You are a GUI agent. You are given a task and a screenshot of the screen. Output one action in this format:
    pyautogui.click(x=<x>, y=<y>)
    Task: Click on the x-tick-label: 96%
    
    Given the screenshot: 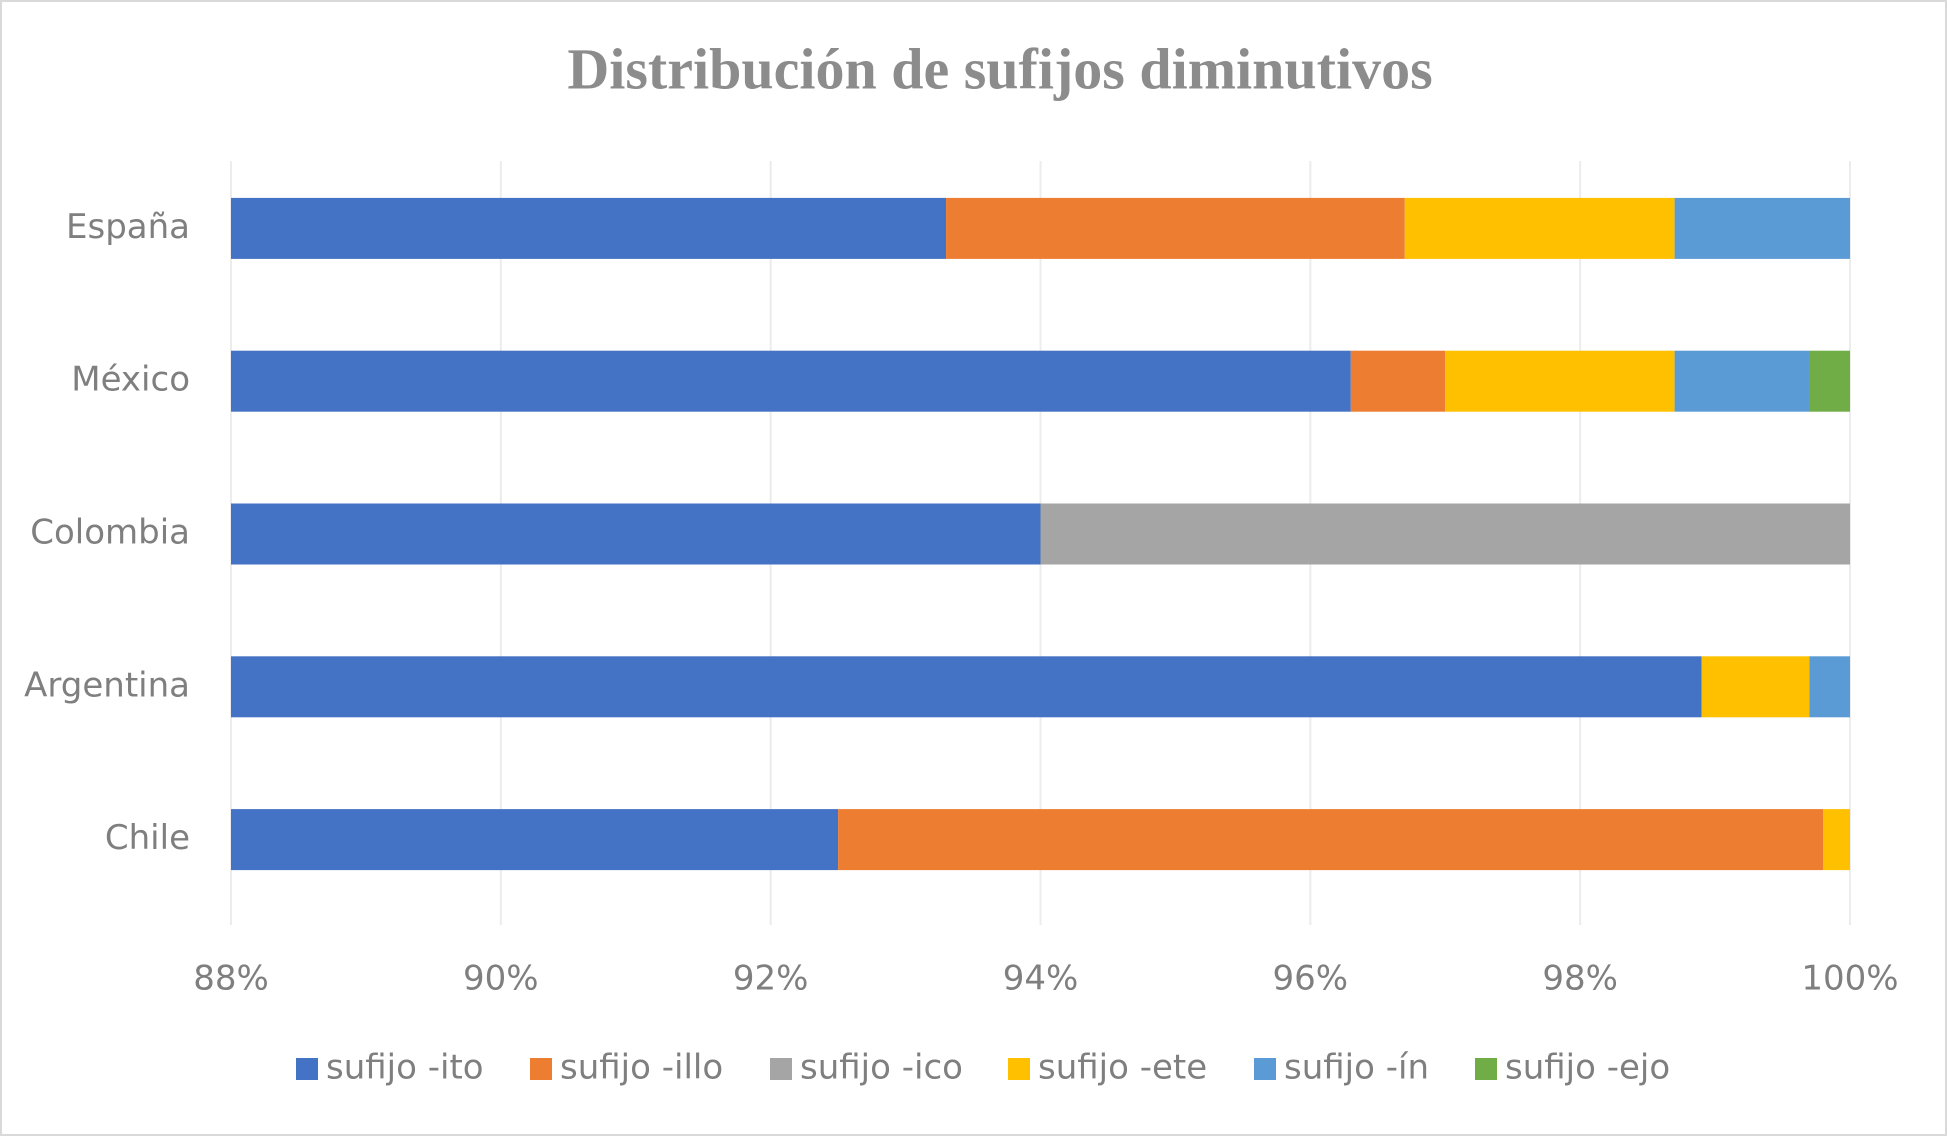 What is the action you would take?
    pyautogui.click(x=1311, y=979)
    